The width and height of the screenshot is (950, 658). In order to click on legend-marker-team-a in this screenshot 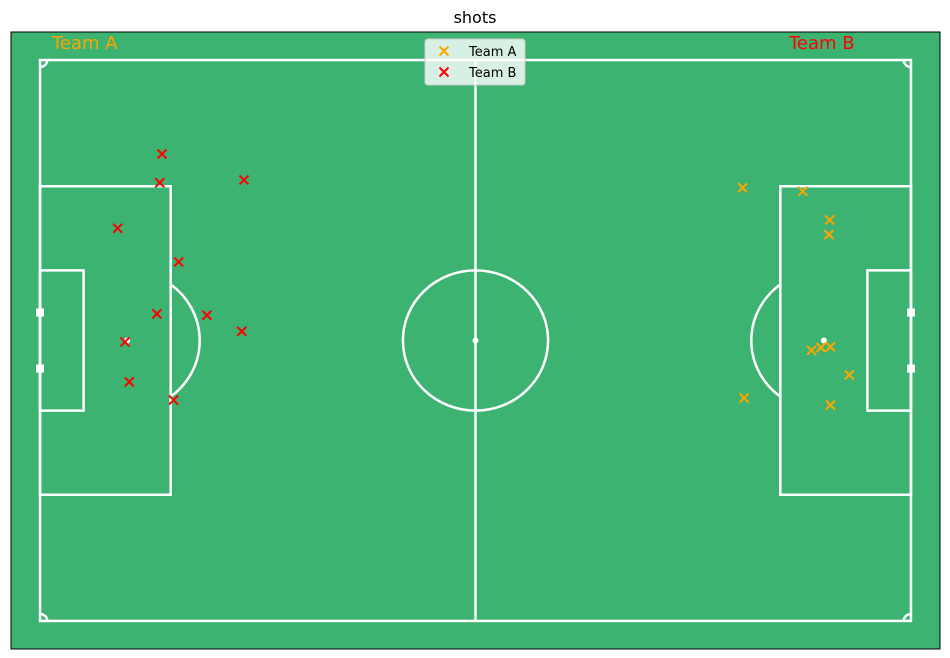, I will do `click(444, 51)`.